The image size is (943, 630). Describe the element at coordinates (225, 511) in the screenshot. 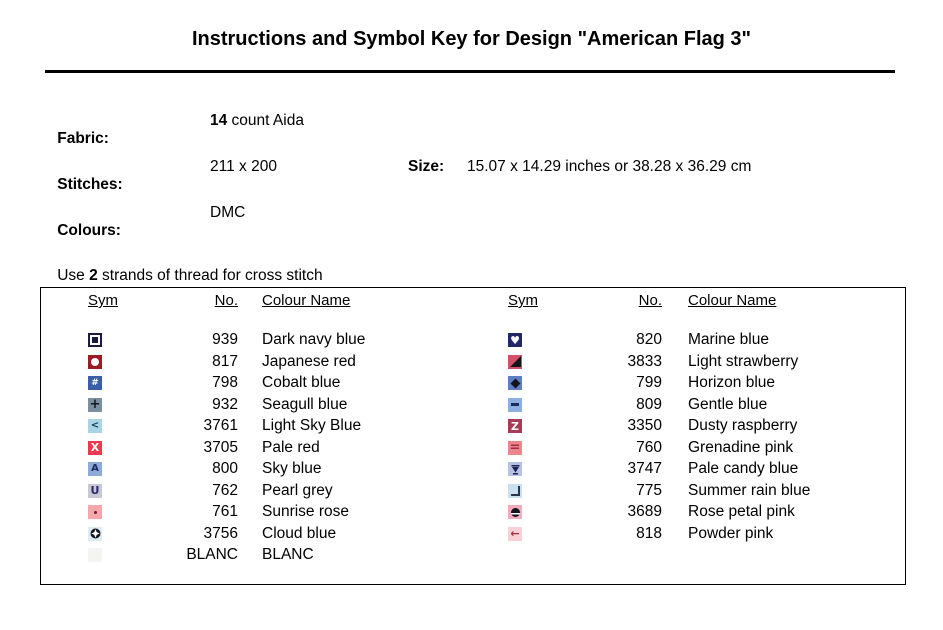

I see `thread-number: 761` at that location.